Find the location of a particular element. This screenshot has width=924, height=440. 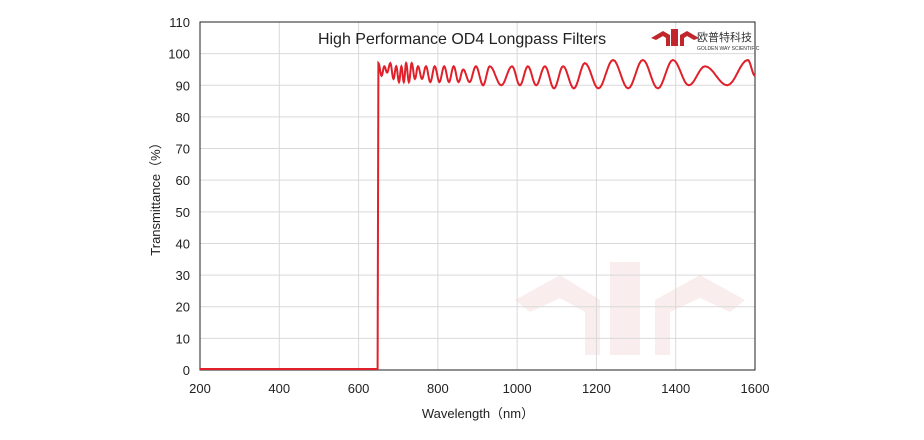

y-tick-label: 100 is located at coordinates (179, 54).